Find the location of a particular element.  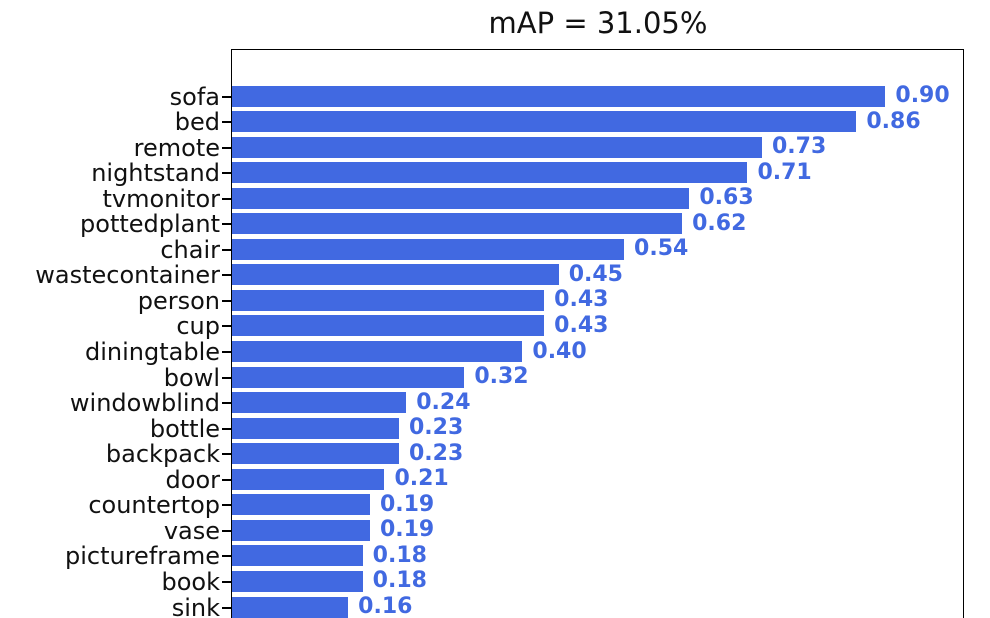

category-label-bed: bed is located at coordinates (197, 122).